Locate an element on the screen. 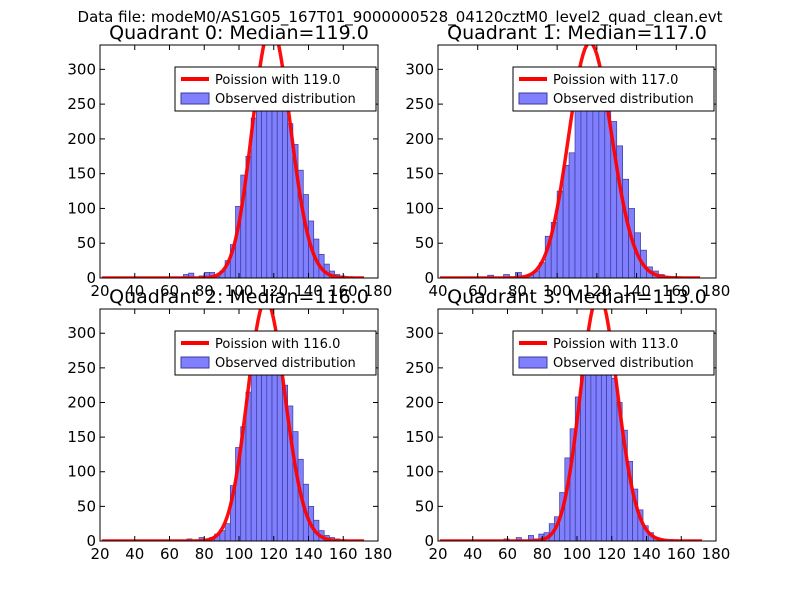 The width and height of the screenshot is (800, 600). legend-entry-poisson: Poission with 113.0 is located at coordinates (615, 344).